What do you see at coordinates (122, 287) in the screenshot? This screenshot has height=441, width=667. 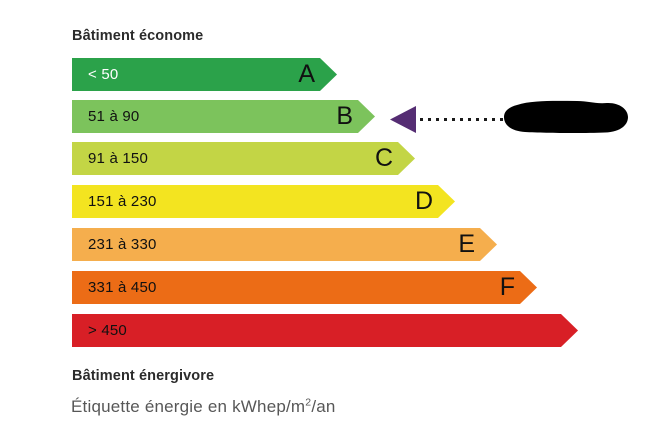 I see `band-range-f: 331 à 450` at bounding box center [122, 287].